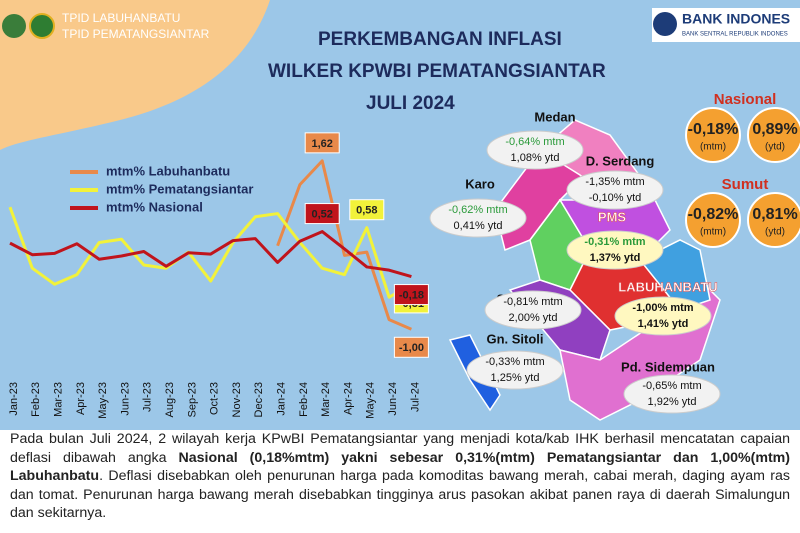 The height and width of the screenshot is (533, 800). What do you see at coordinates (480, 183) in the screenshot?
I see `region-name: Karo` at bounding box center [480, 183].